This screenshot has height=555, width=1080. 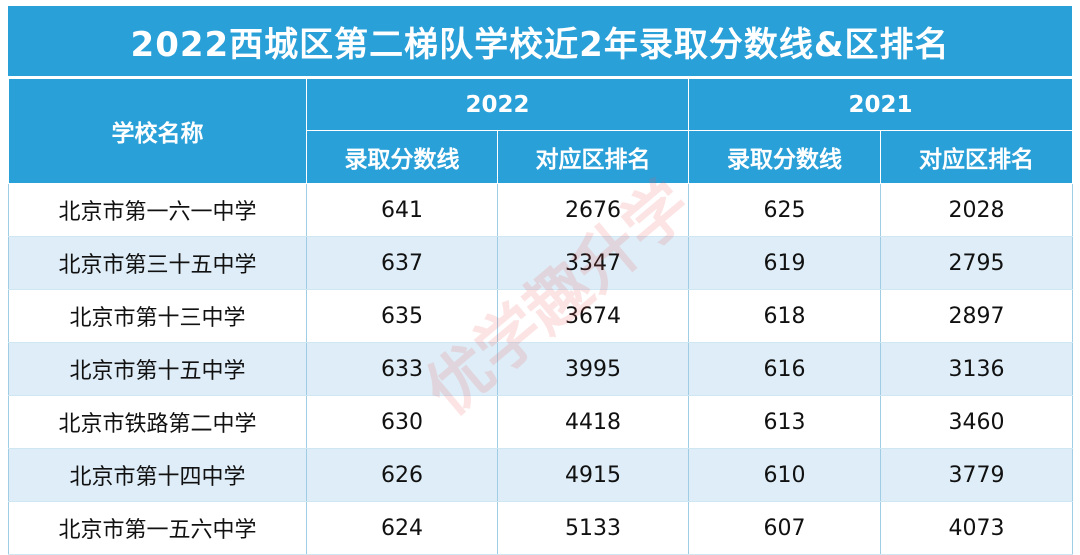 What do you see at coordinates (593, 369) in the screenshot?
I see `rank-2022-cell: 3995` at bounding box center [593, 369].